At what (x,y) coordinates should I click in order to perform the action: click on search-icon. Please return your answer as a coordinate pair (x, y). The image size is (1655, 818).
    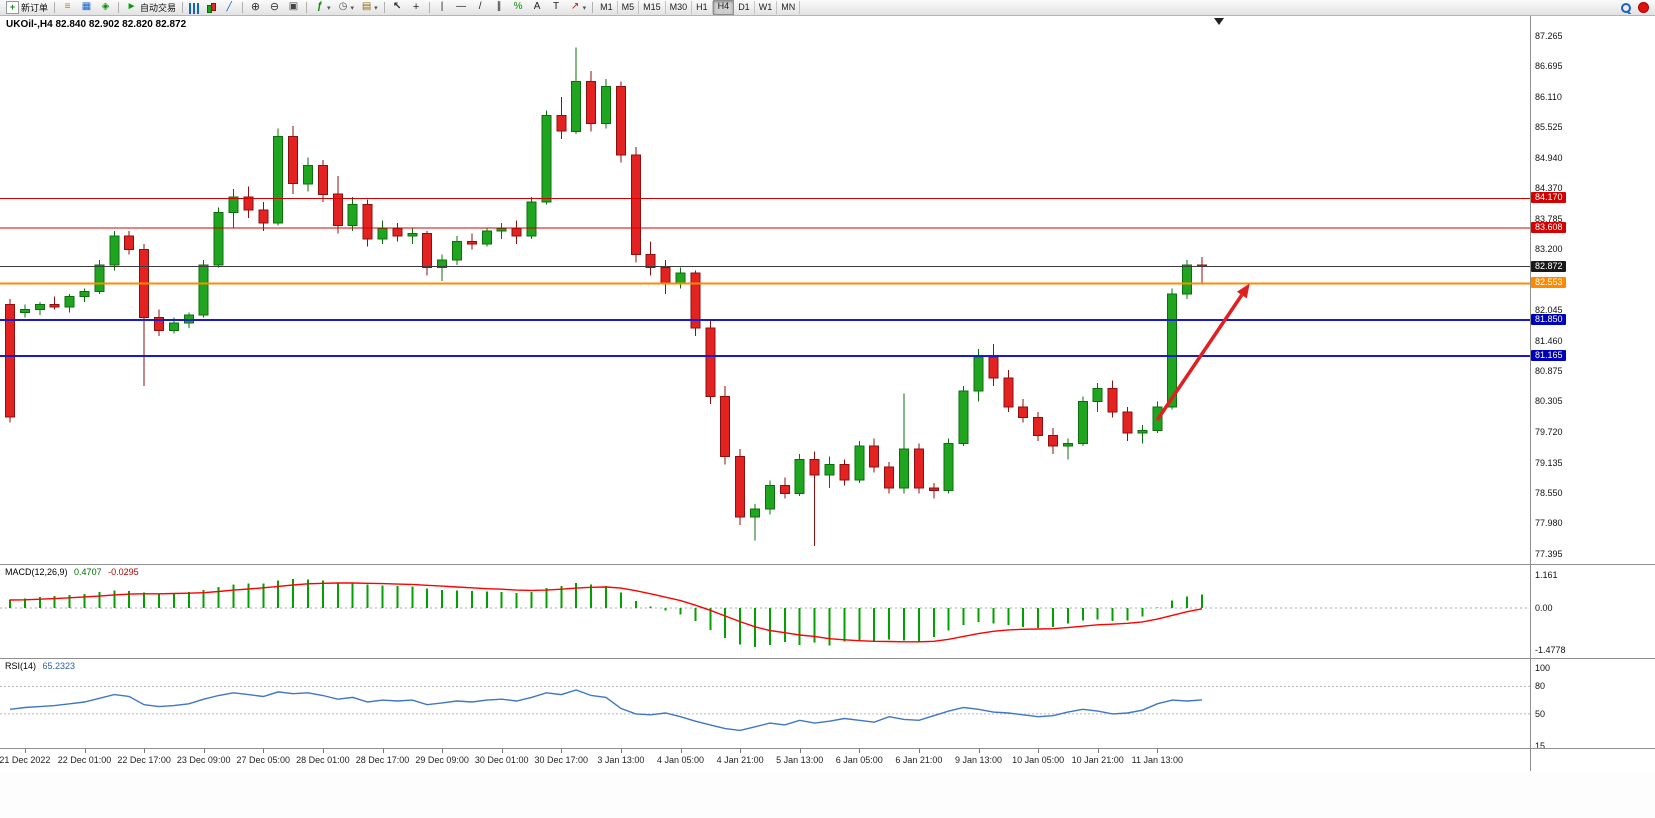
    Looking at the image, I should click on (1626, 8).